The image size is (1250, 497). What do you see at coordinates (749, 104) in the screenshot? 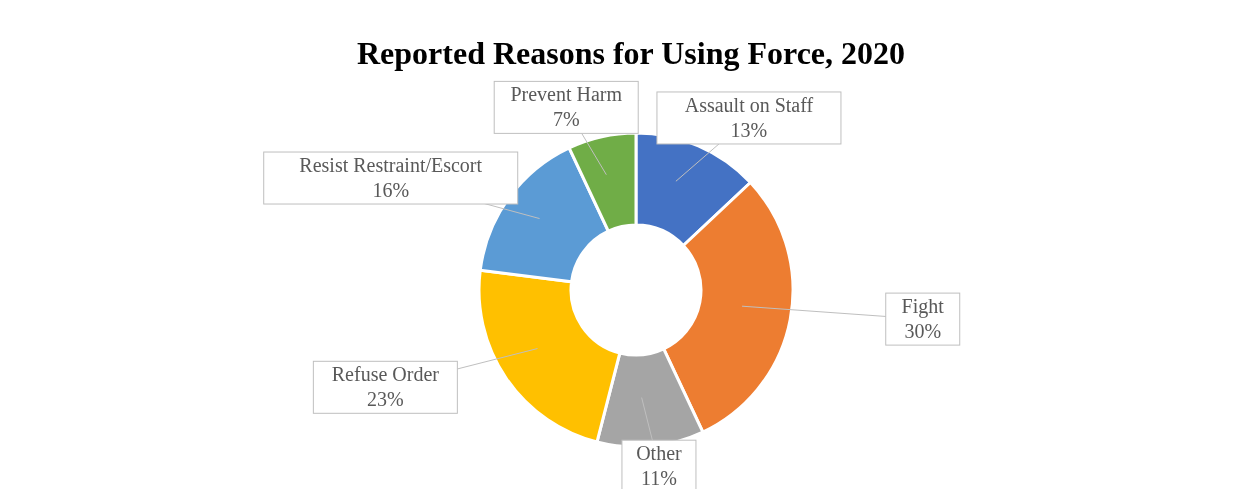
I see `slice-label: Assault on Staff` at bounding box center [749, 104].